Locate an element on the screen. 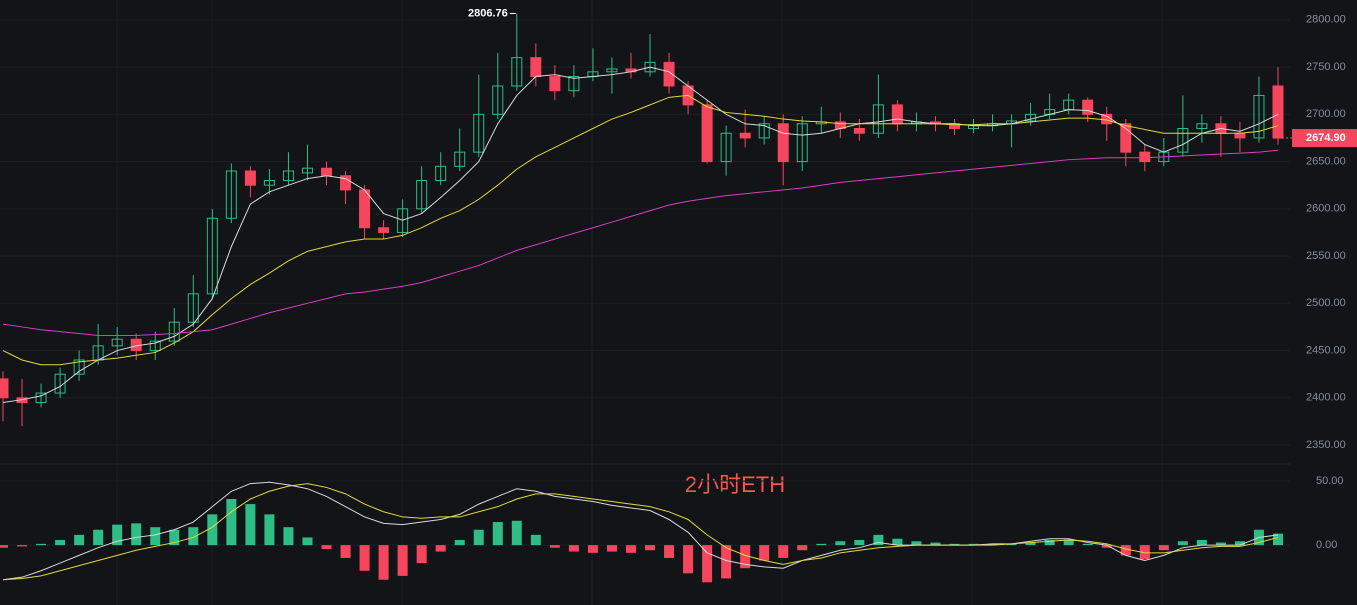  last-price-box is located at coordinates (1324, 138).